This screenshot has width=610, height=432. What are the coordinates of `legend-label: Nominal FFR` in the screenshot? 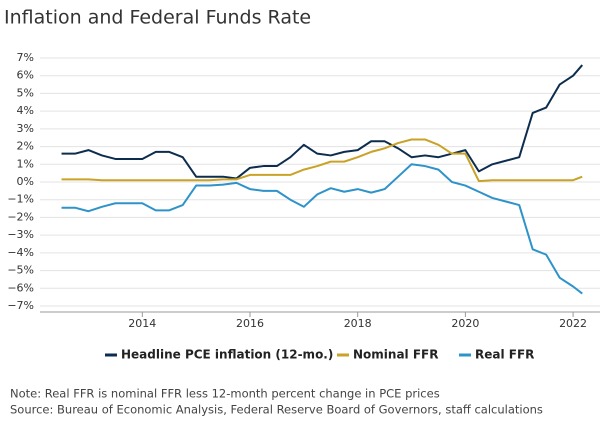 It's located at (395, 355).